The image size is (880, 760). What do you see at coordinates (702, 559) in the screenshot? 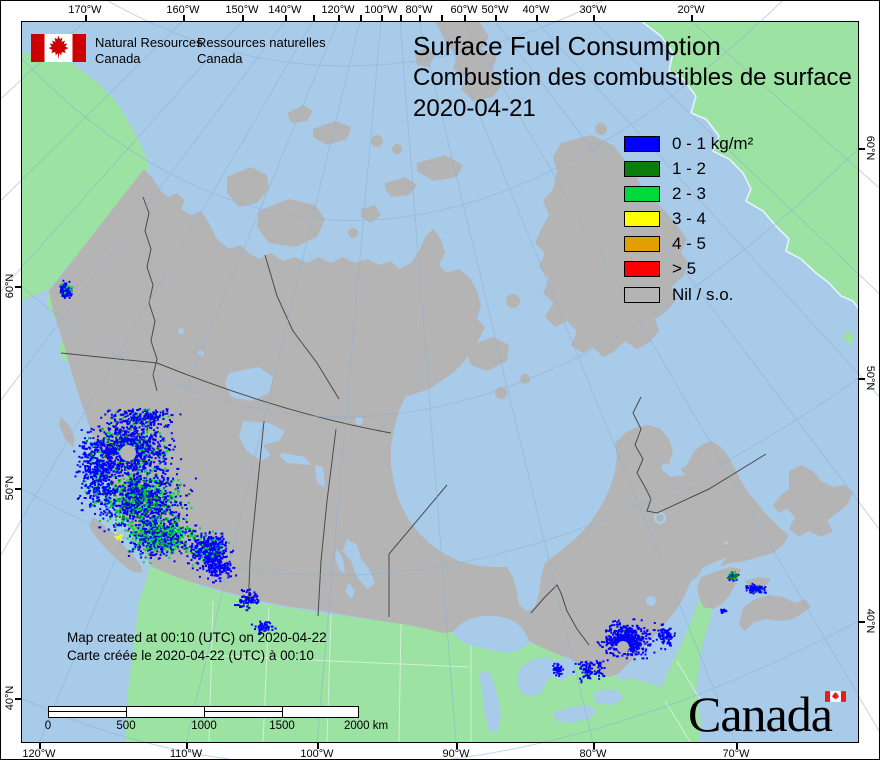
I see `gaspe-peninsula` at bounding box center [702, 559].